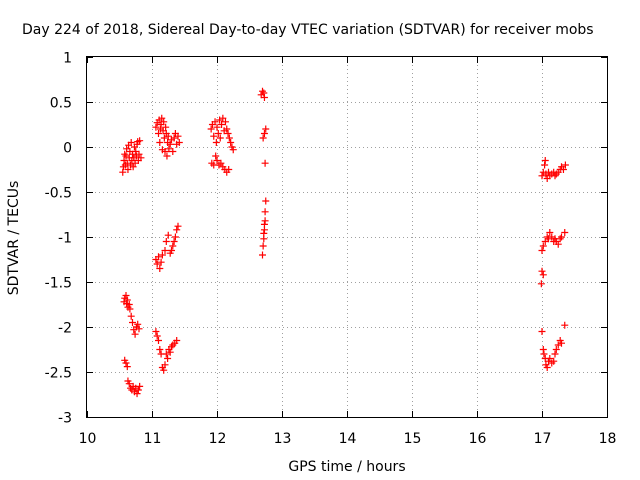 The width and height of the screenshot is (640, 480). Describe the element at coordinates (67, 59) in the screenshot. I see `y-tick-label: 1` at that location.